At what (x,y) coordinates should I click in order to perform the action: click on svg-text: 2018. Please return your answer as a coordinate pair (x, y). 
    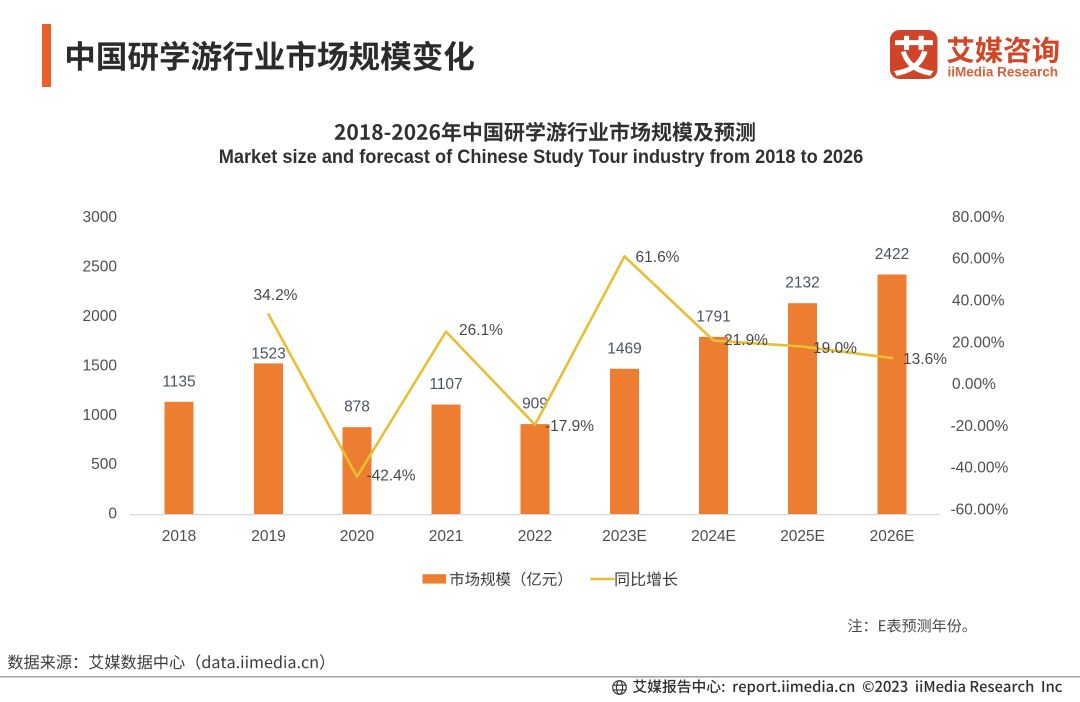
    Looking at the image, I should click on (179, 536).